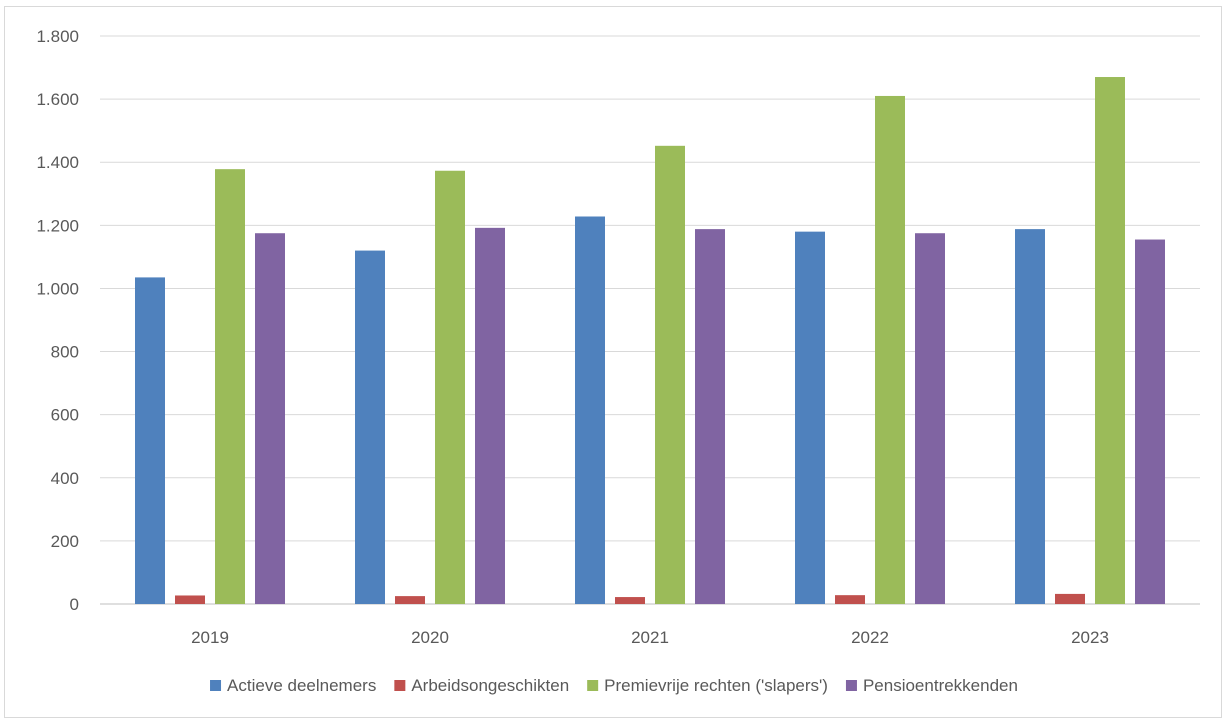  I want to click on bar-pensioentrekkenden-2022, so click(930, 418).